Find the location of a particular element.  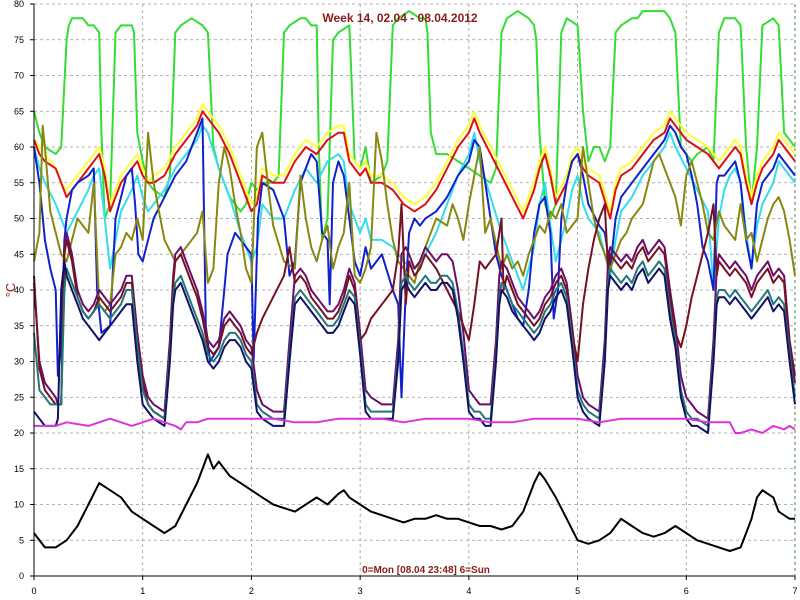

y-tick-label: 45 is located at coordinates (19, 254).